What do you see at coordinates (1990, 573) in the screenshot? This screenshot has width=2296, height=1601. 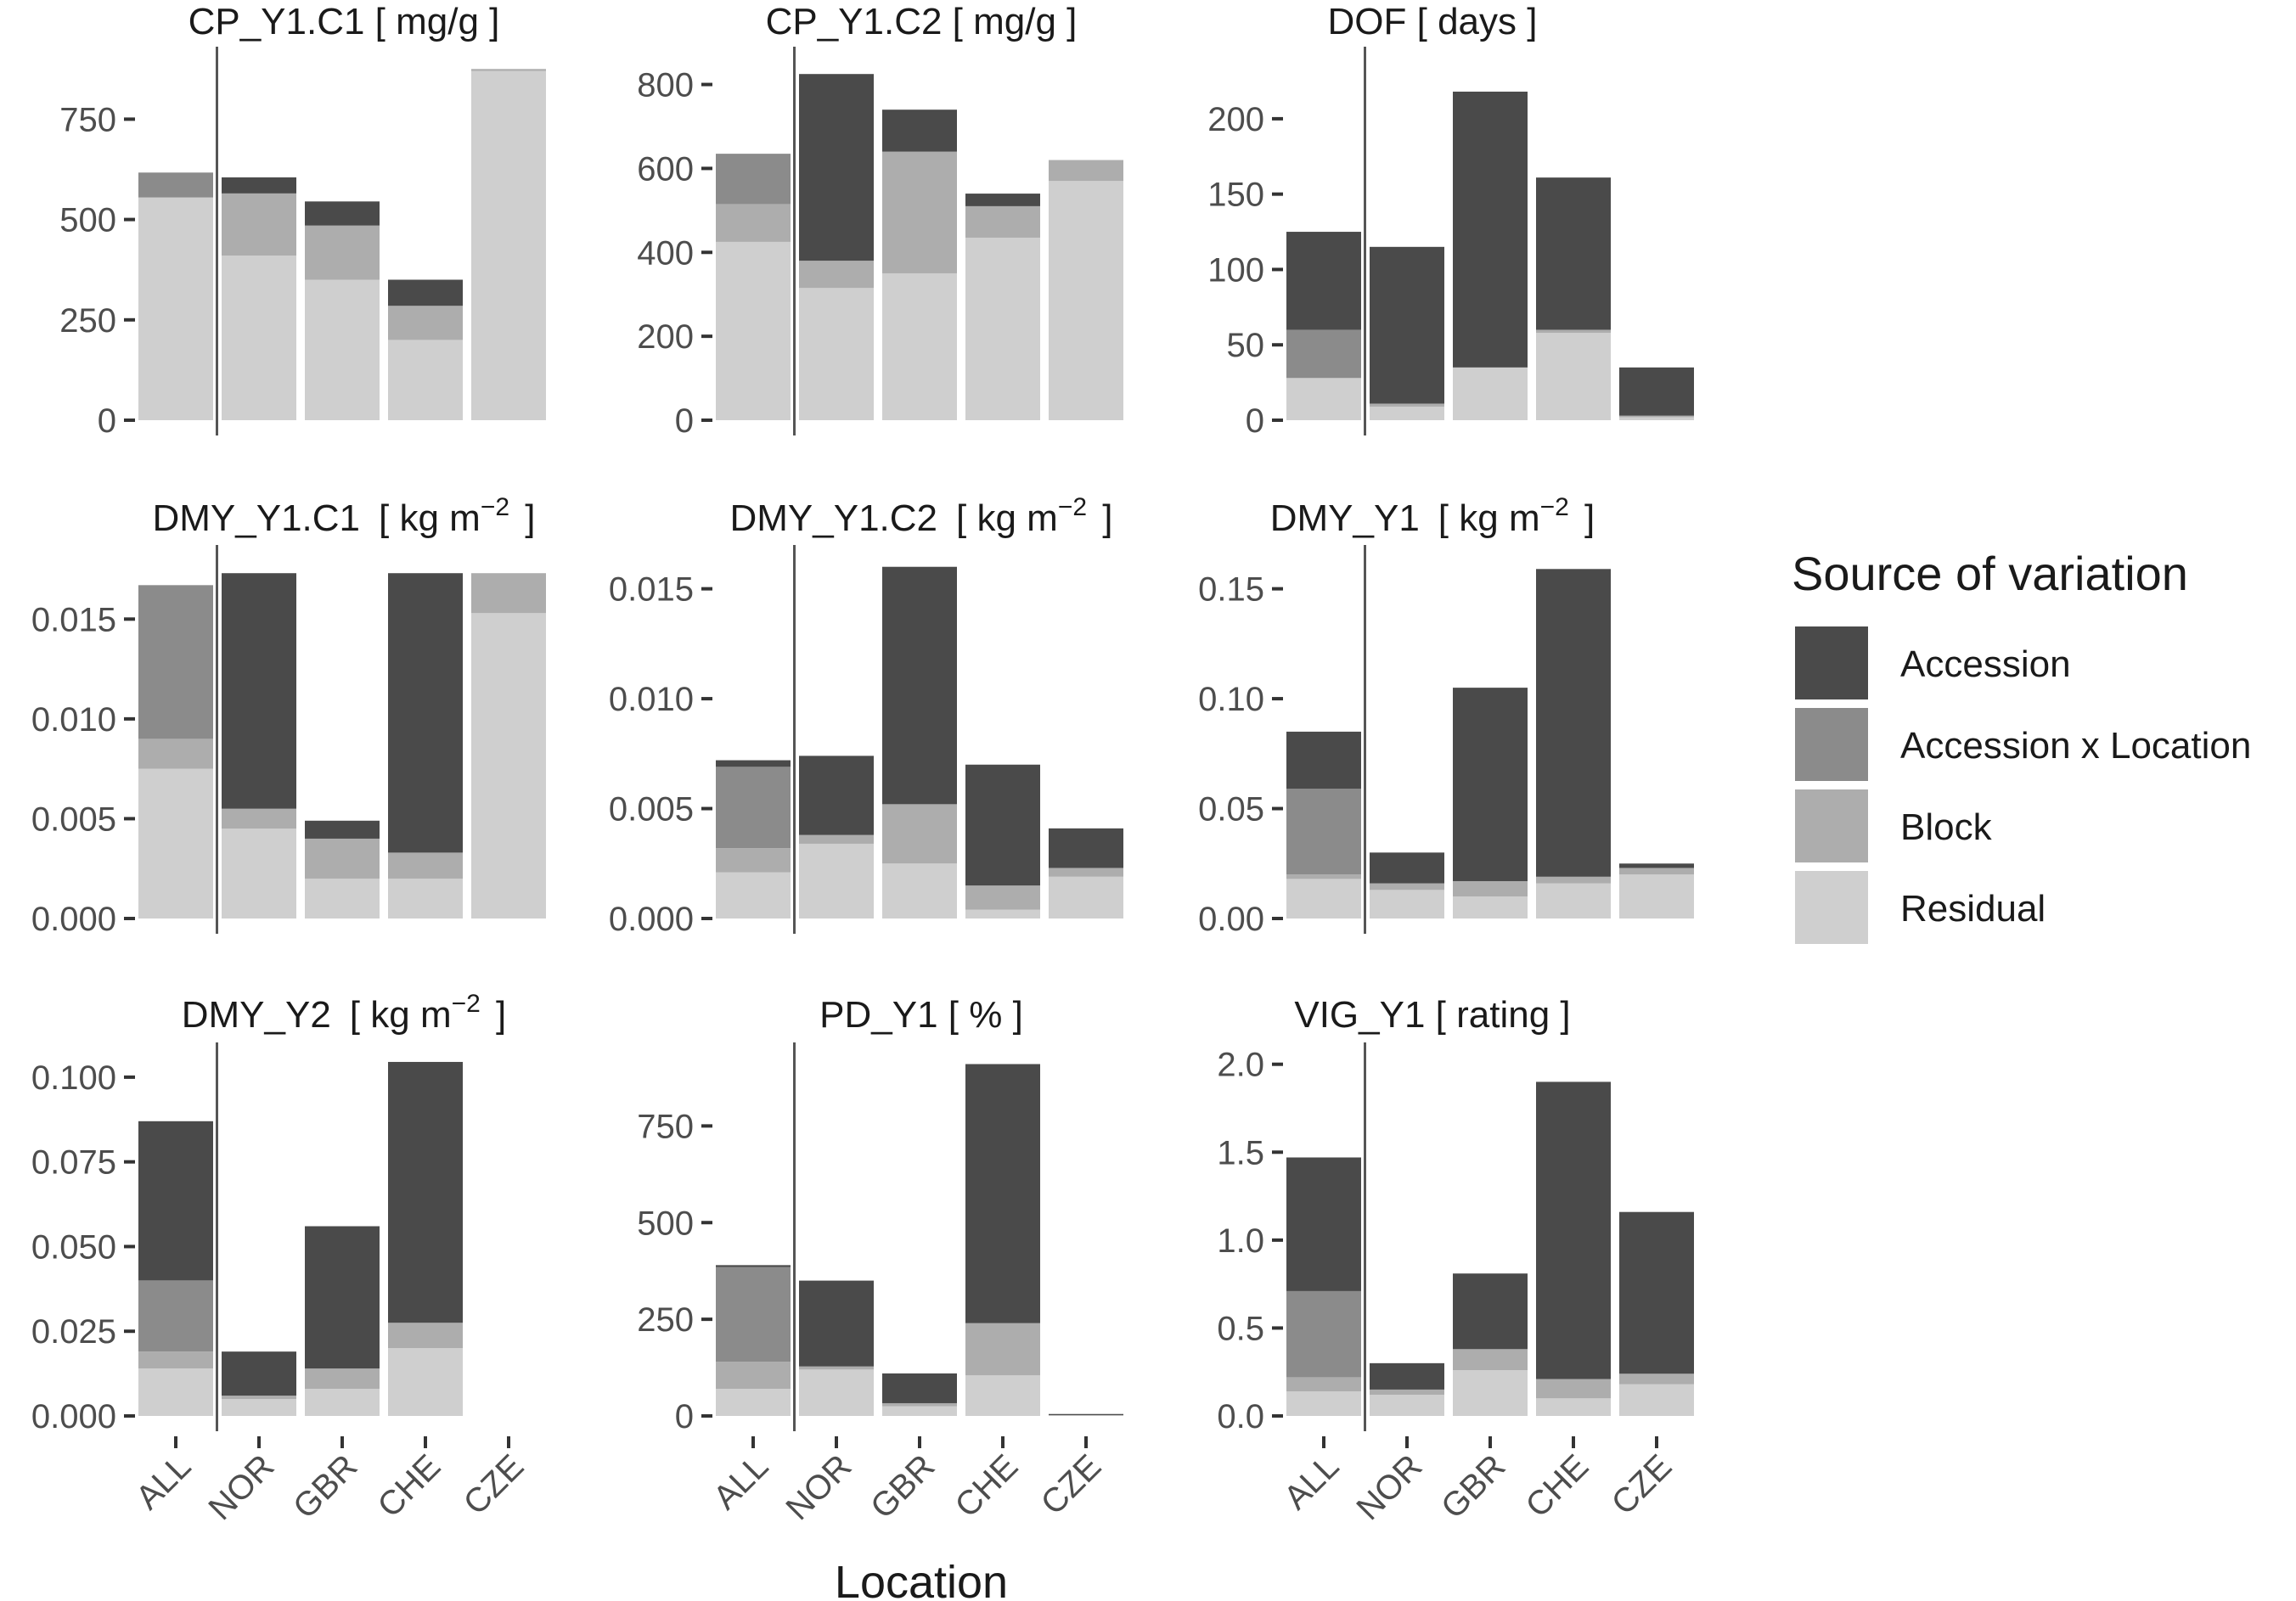 I see `legend-title: Source of variation` at bounding box center [1990, 573].